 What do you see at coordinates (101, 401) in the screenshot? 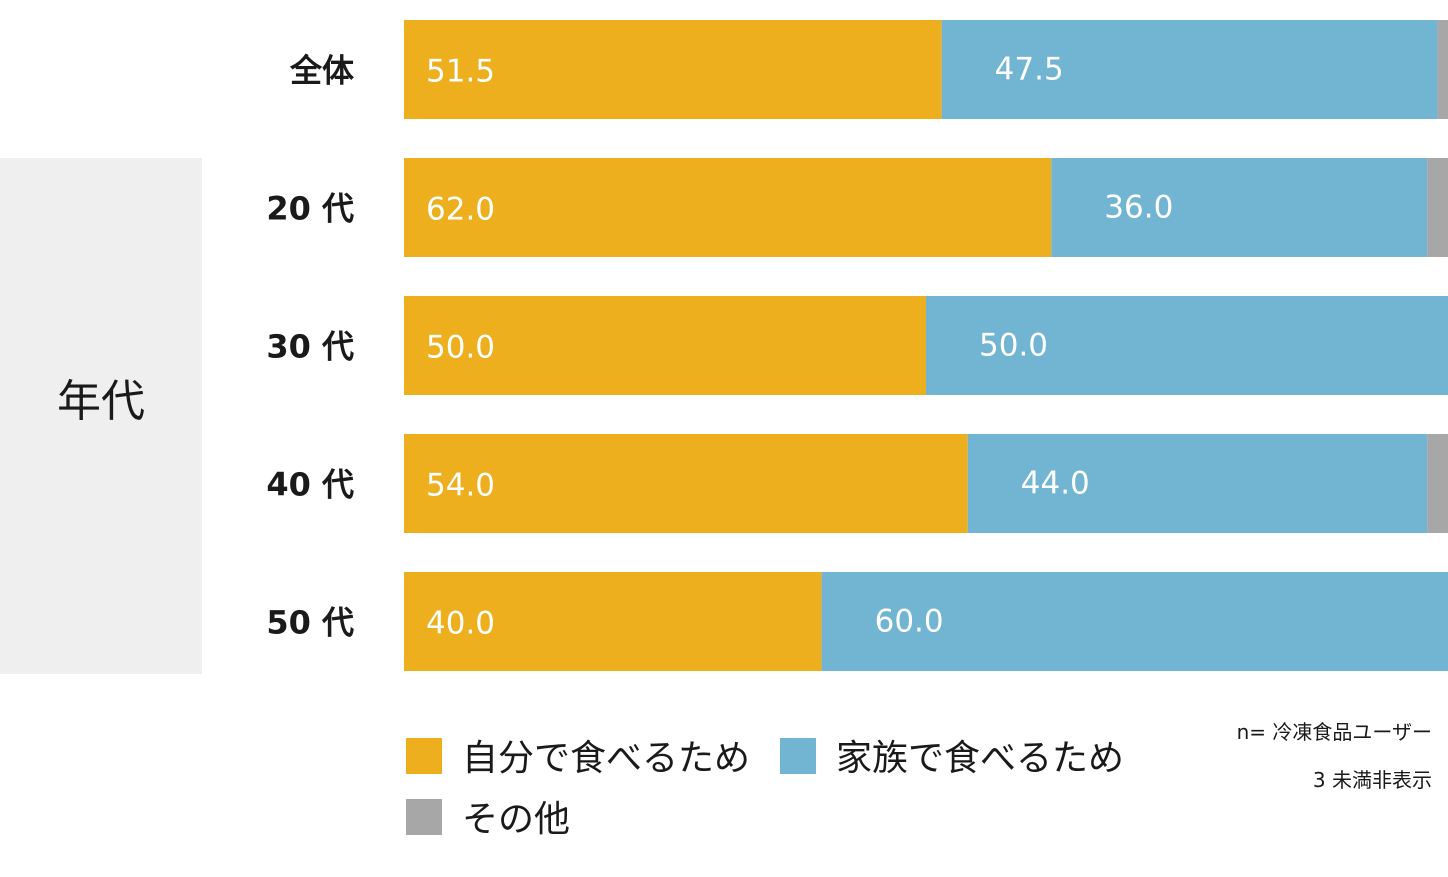
I see `age-group-label: 年代` at bounding box center [101, 401].